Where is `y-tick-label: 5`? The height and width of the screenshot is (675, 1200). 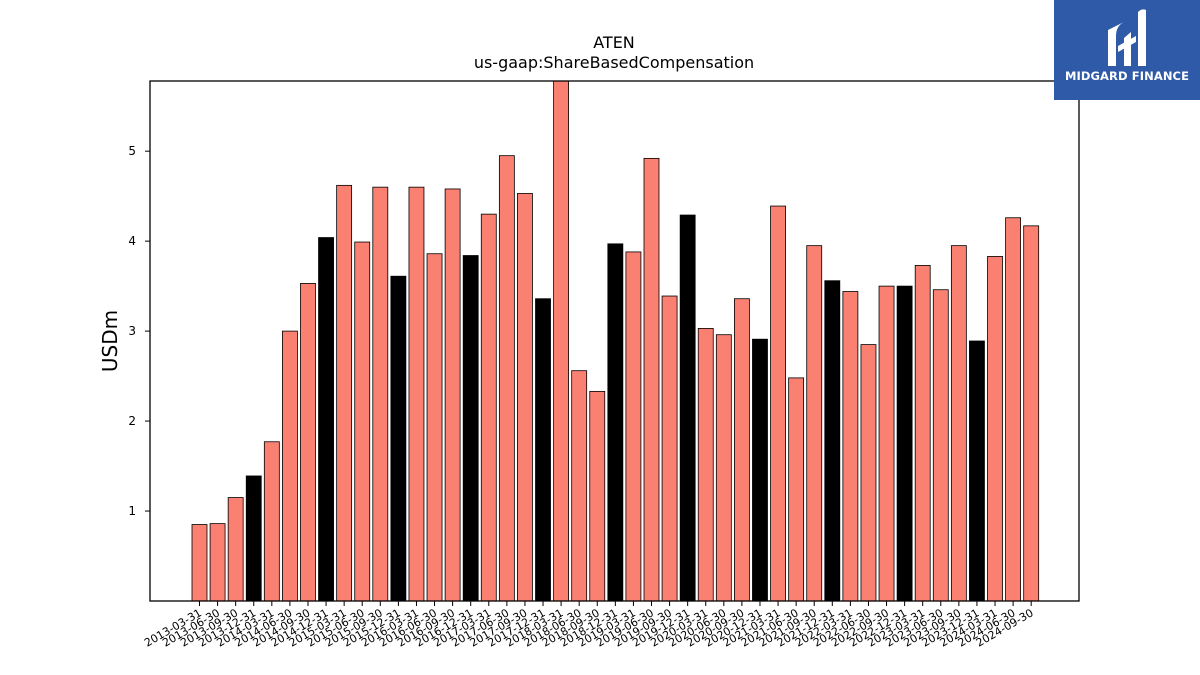
y-tick-label: 5 is located at coordinates (132, 151).